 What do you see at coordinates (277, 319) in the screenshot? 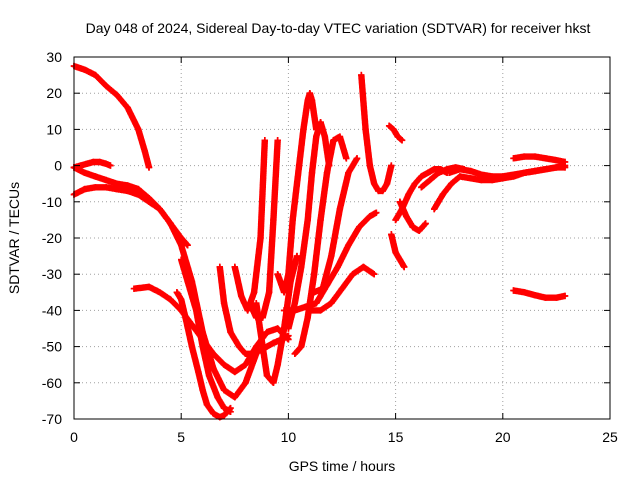
I see `series-arc-k` at bounding box center [277, 319].